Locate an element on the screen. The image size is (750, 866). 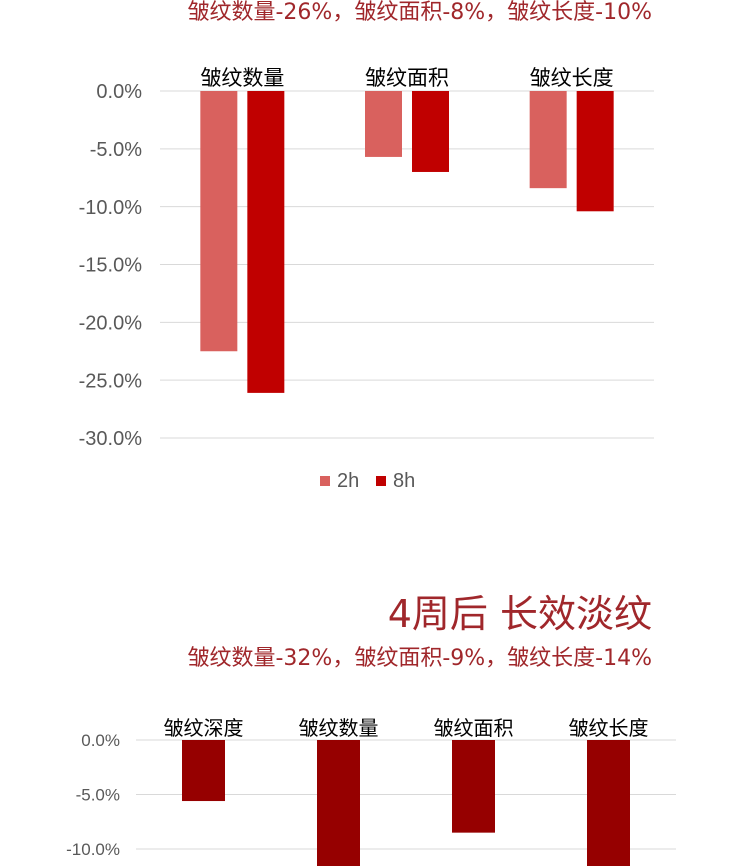
top-subtitle: 皱纹数量-26%，皱纹面积-8%，皱纹长度-10% is located at coordinates (419, 12).